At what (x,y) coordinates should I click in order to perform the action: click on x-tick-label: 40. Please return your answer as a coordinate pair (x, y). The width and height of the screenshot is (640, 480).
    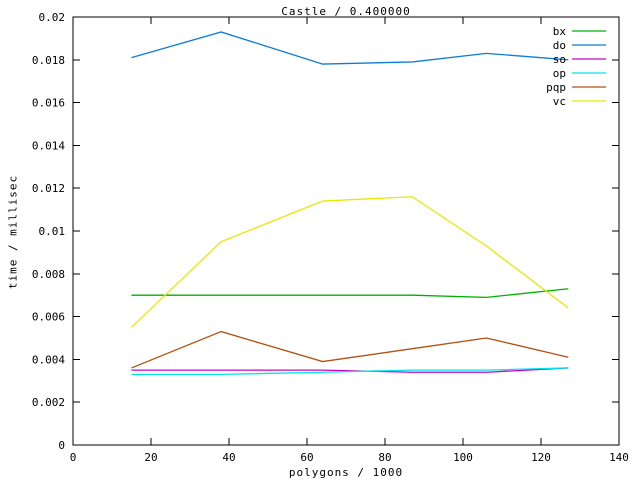
    Looking at the image, I should click on (228, 457).